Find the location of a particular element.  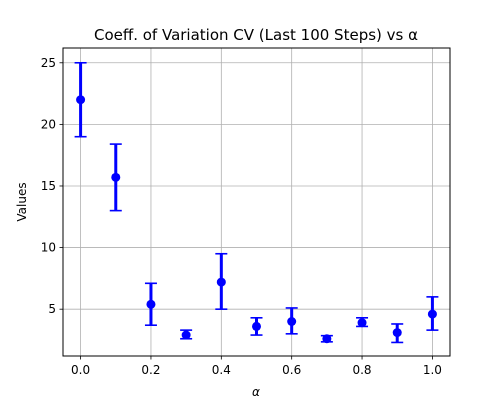

y-tick-label: 15 is located at coordinates (48, 186).